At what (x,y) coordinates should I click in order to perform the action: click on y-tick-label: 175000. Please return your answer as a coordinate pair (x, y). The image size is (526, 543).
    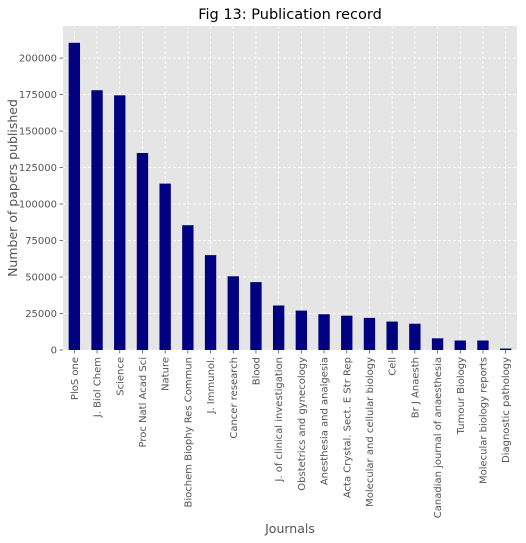
    Looking at the image, I should click on (38, 95).